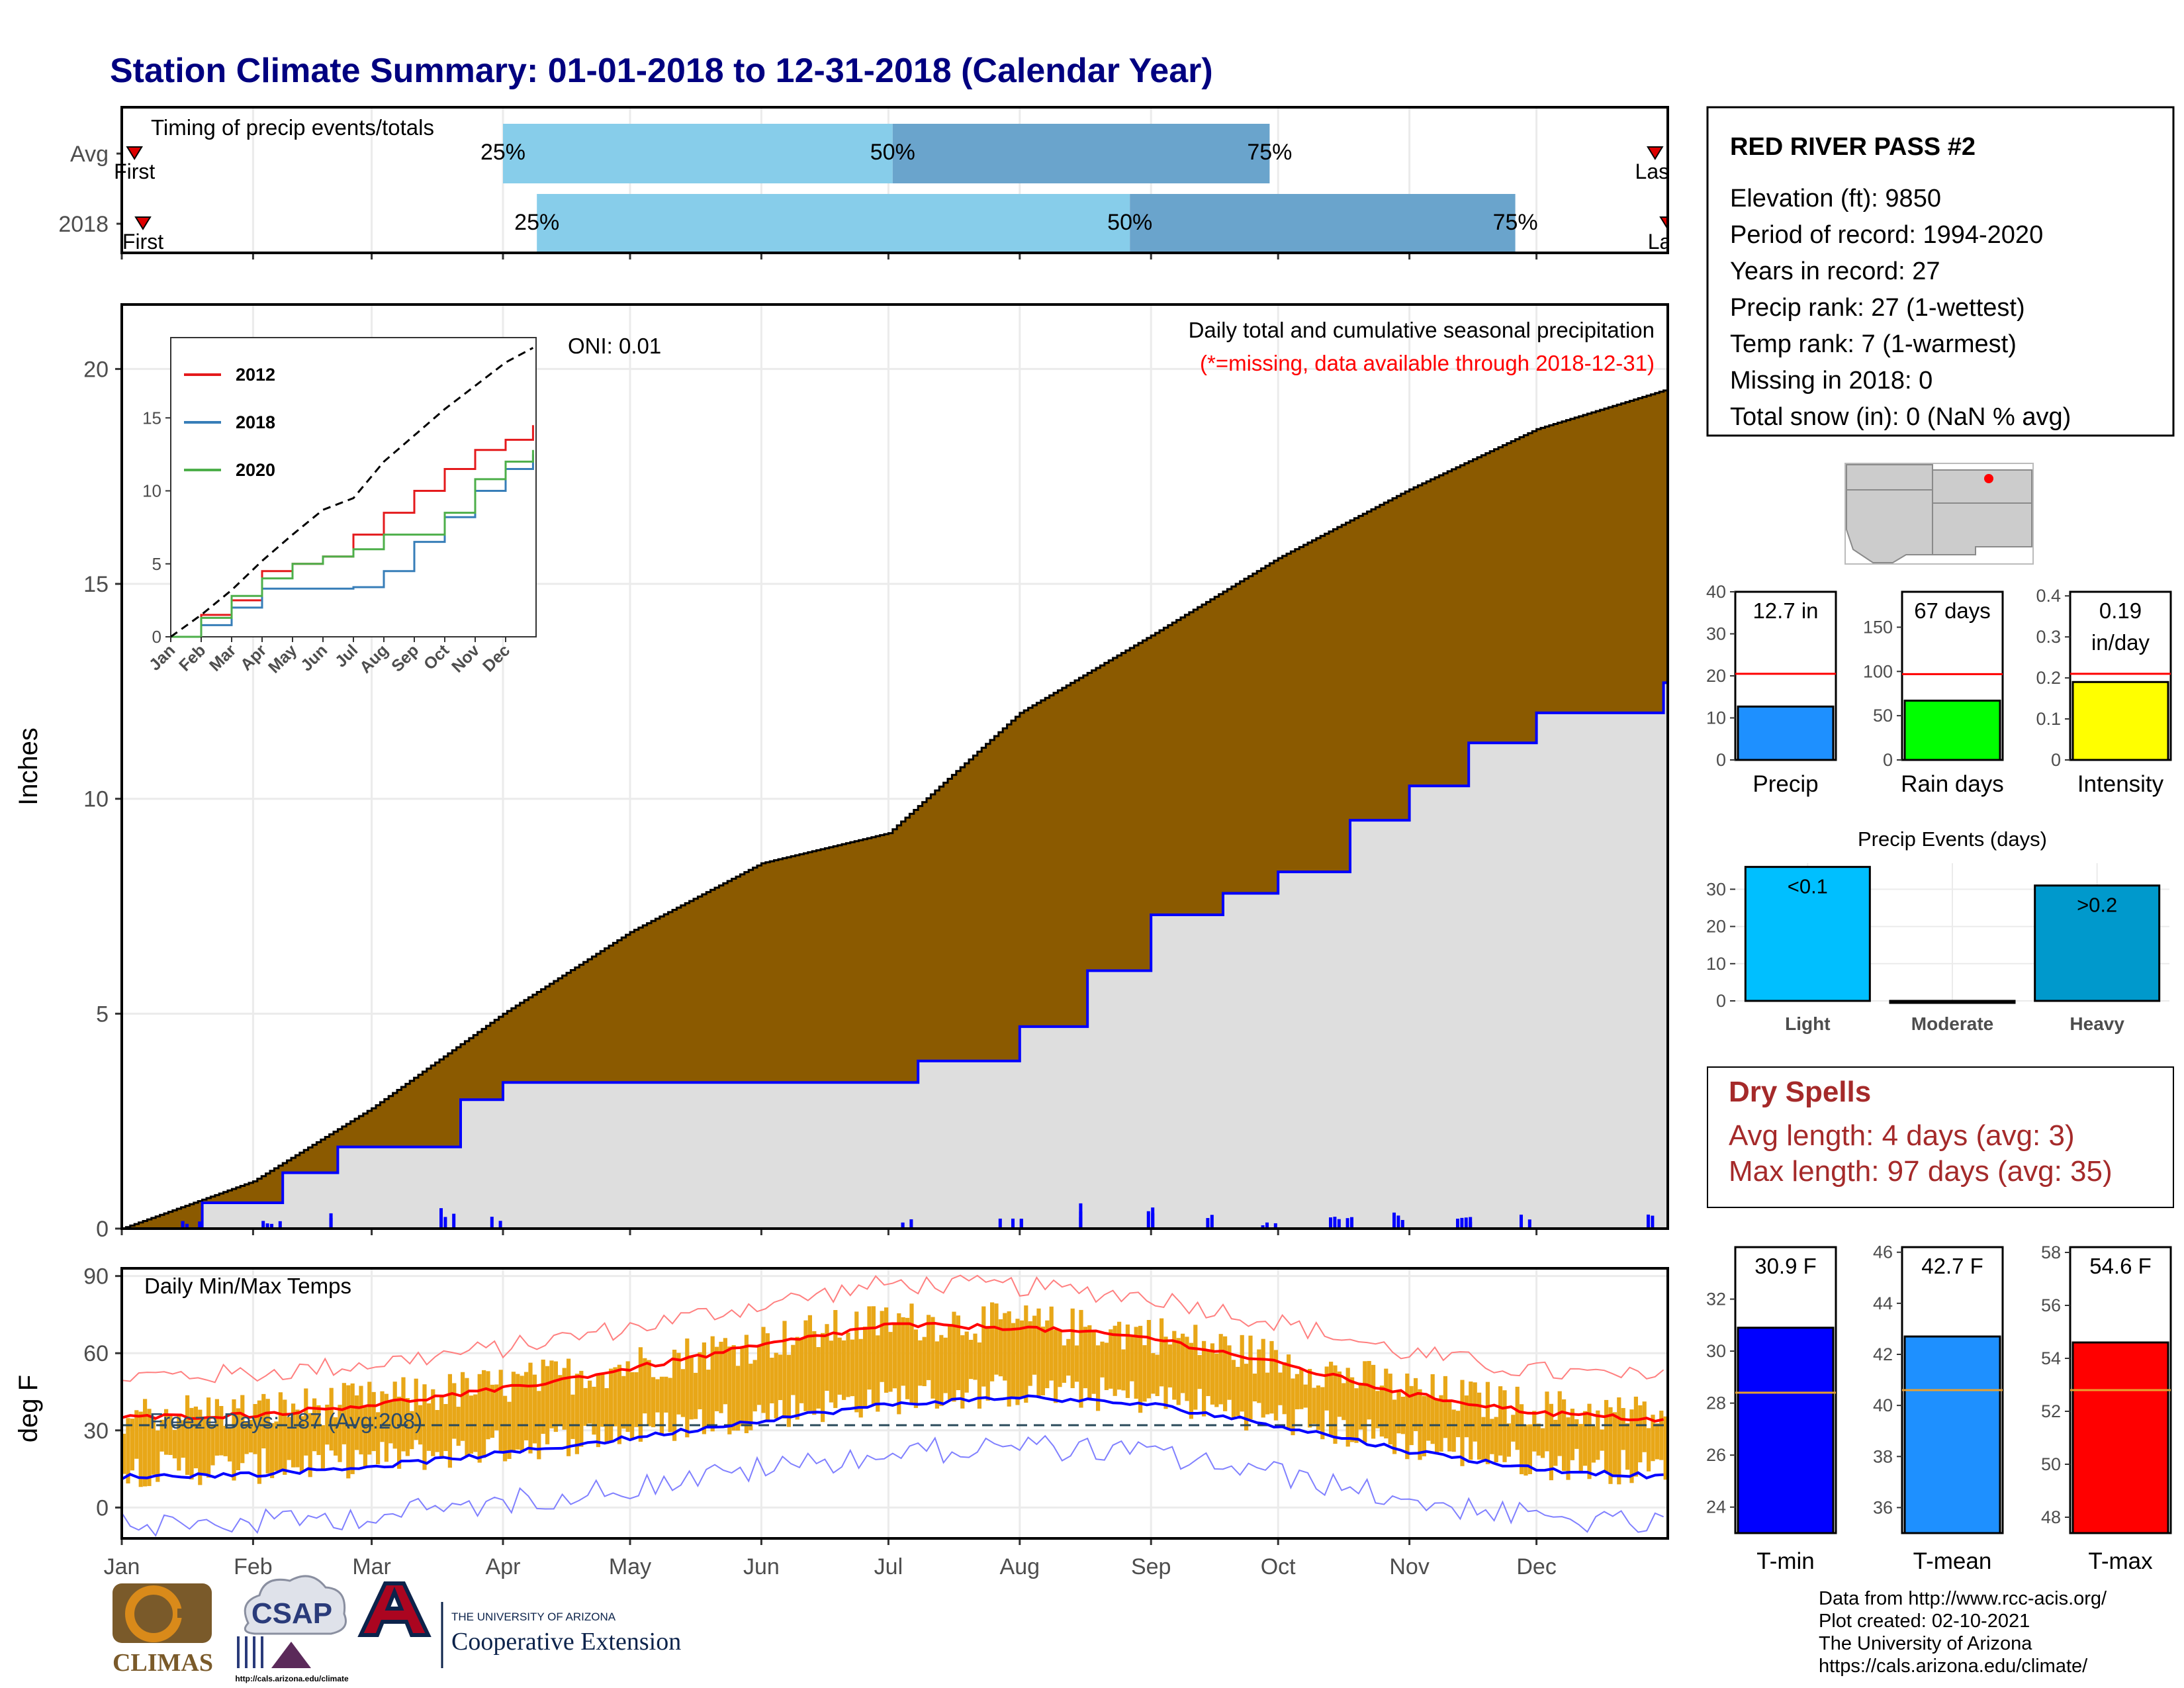 The image size is (2184, 1688). Describe the element at coordinates (253, 1566) in the screenshot. I see `month-label: Feb` at that location.